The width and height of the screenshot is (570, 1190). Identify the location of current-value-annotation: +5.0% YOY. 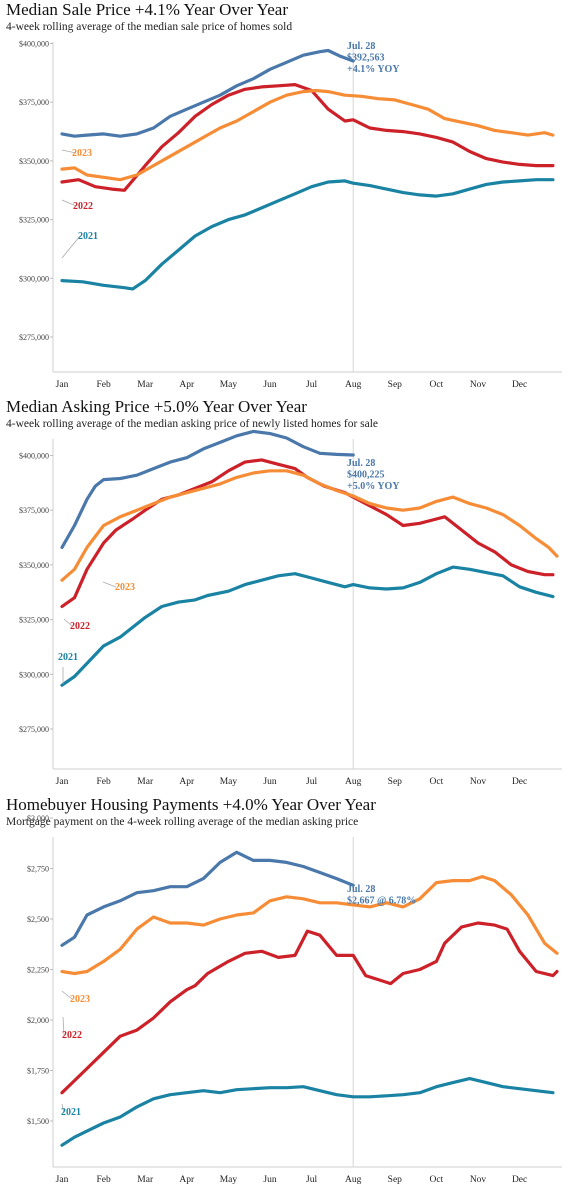
(373, 486).